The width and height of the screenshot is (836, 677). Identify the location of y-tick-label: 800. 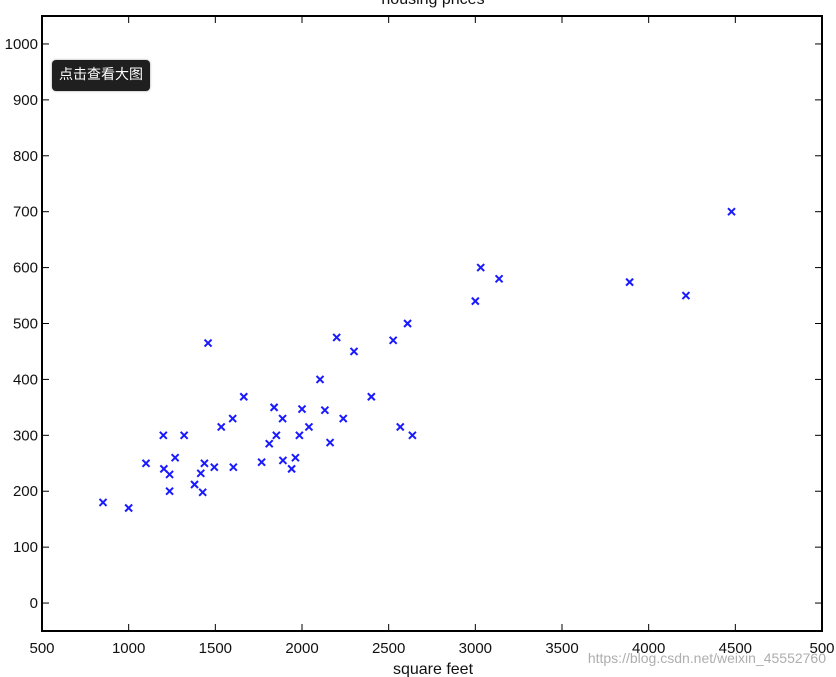
(25, 156).